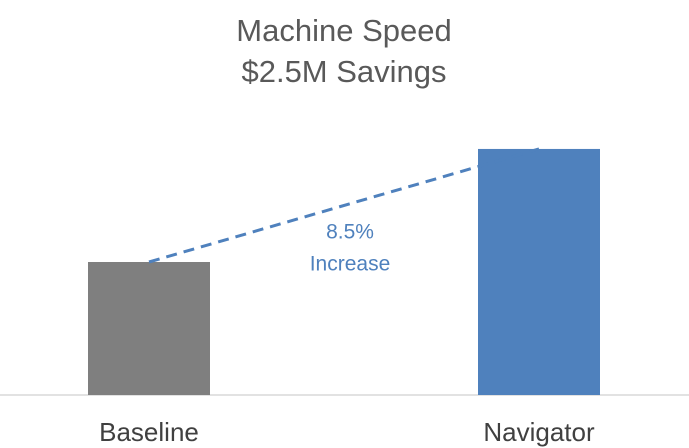 The height and width of the screenshot is (448, 689). What do you see at coordinates (149, 432) in the screenshot?
I see `x-tick-label: Baseline` at bounding box center [149, 432].